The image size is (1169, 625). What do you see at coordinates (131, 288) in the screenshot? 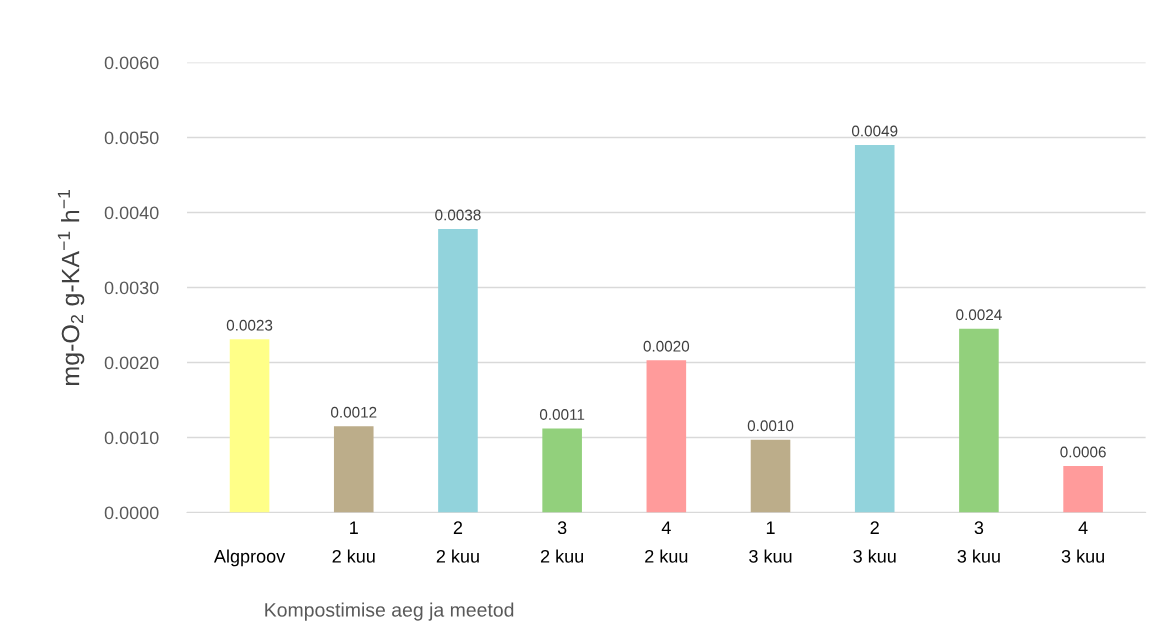
I see `y-tick-label: 0.0030` at bounding box center [131, 288].